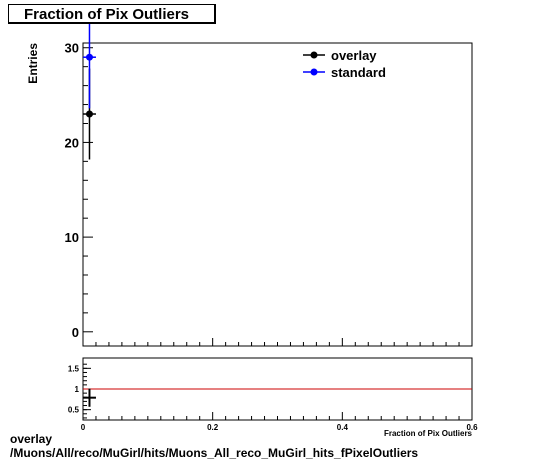 The height and width of the screenshot is (462, 546). Describe the element at coordinates (358, 72) in the screenshot. I see `legend-standard-label: standard` at that location.